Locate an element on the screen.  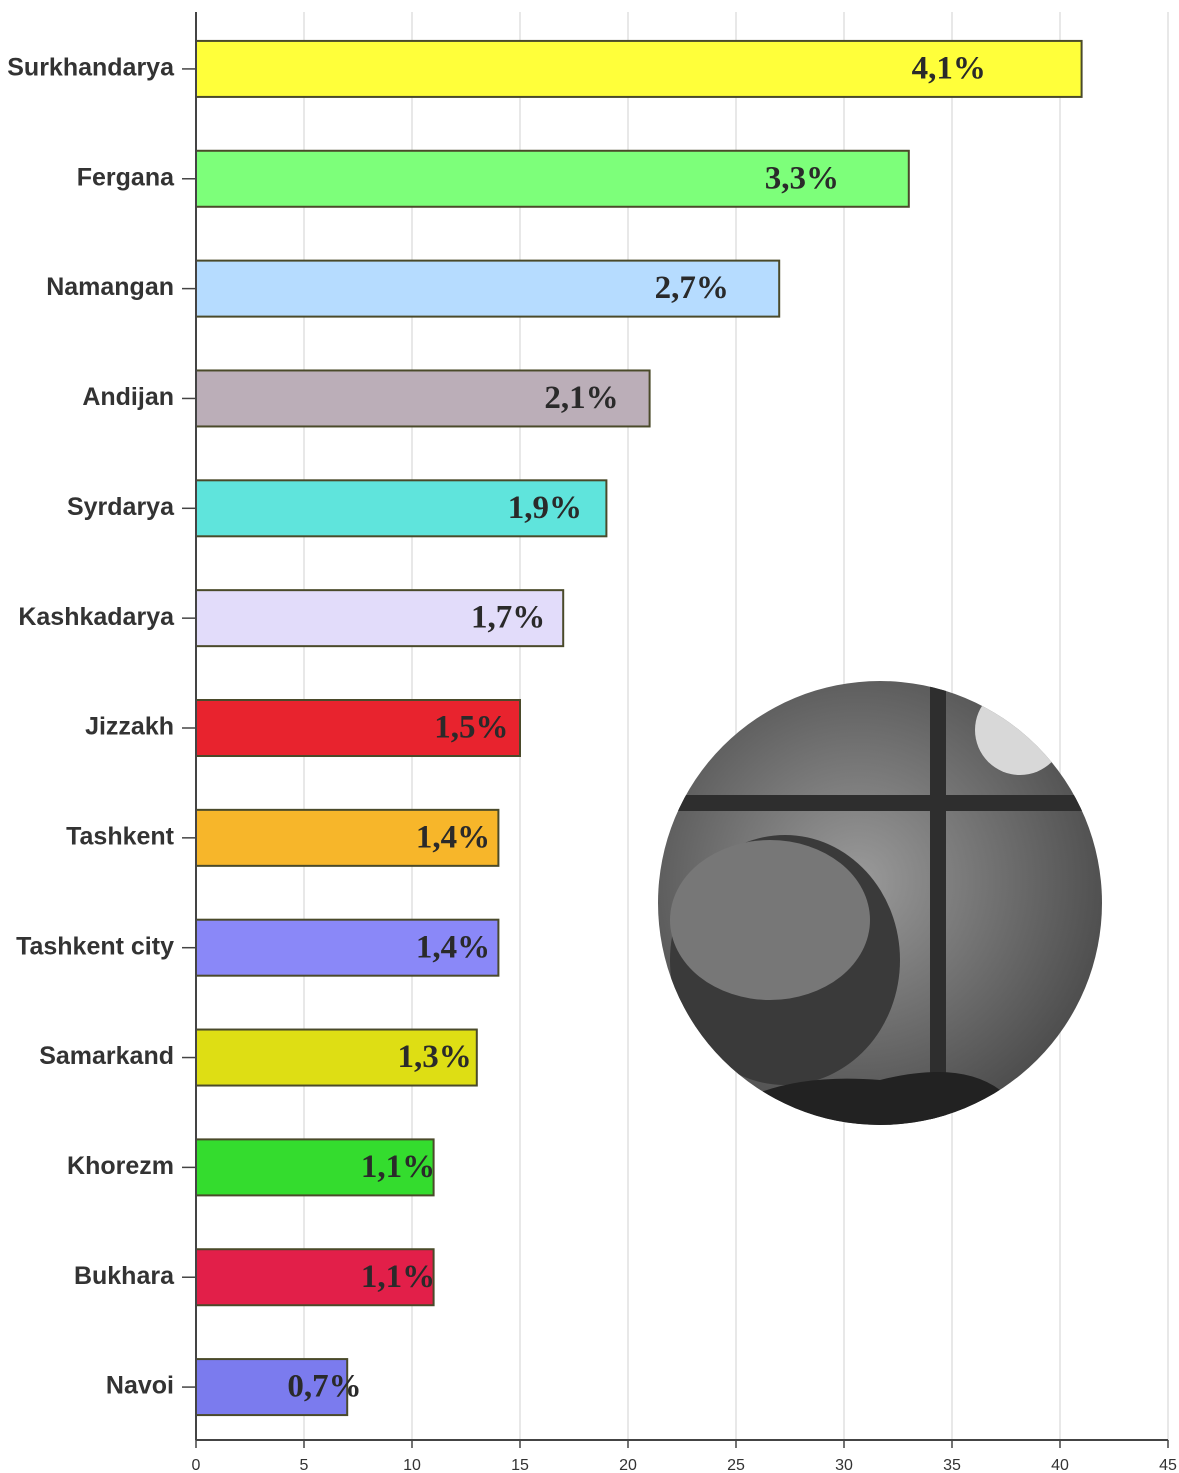
x-tick-label: 30 is located at coordinates (844, 1465).